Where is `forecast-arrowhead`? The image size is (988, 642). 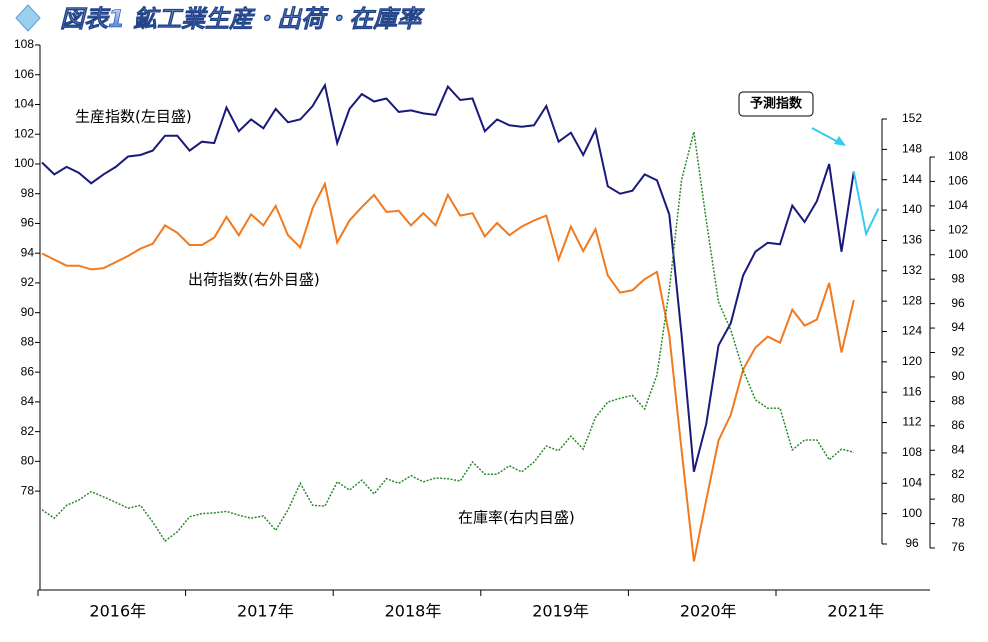 forecast-arrowhead is located at coordinates (840, 141).